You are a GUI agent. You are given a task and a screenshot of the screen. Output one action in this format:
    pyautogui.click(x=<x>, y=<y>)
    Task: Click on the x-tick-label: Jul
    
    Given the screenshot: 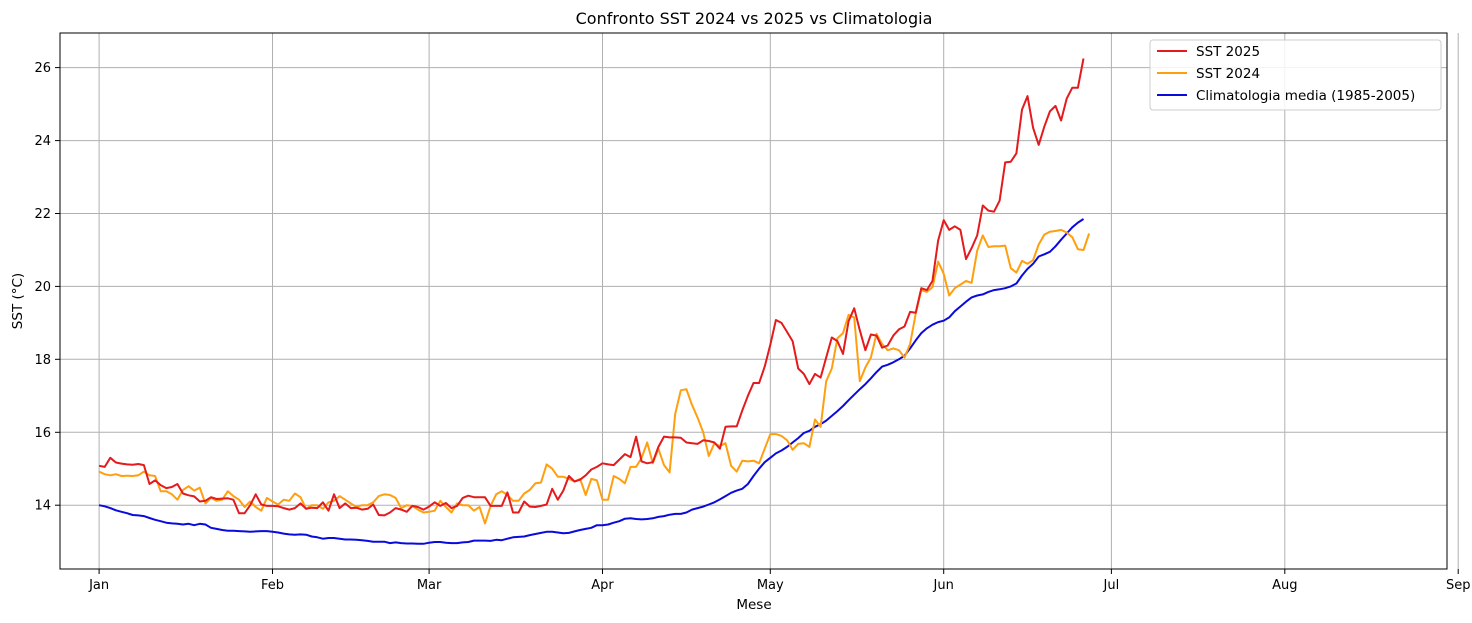 What is the action you would take?
    pyautogui.click(x=1111, y=585)
    